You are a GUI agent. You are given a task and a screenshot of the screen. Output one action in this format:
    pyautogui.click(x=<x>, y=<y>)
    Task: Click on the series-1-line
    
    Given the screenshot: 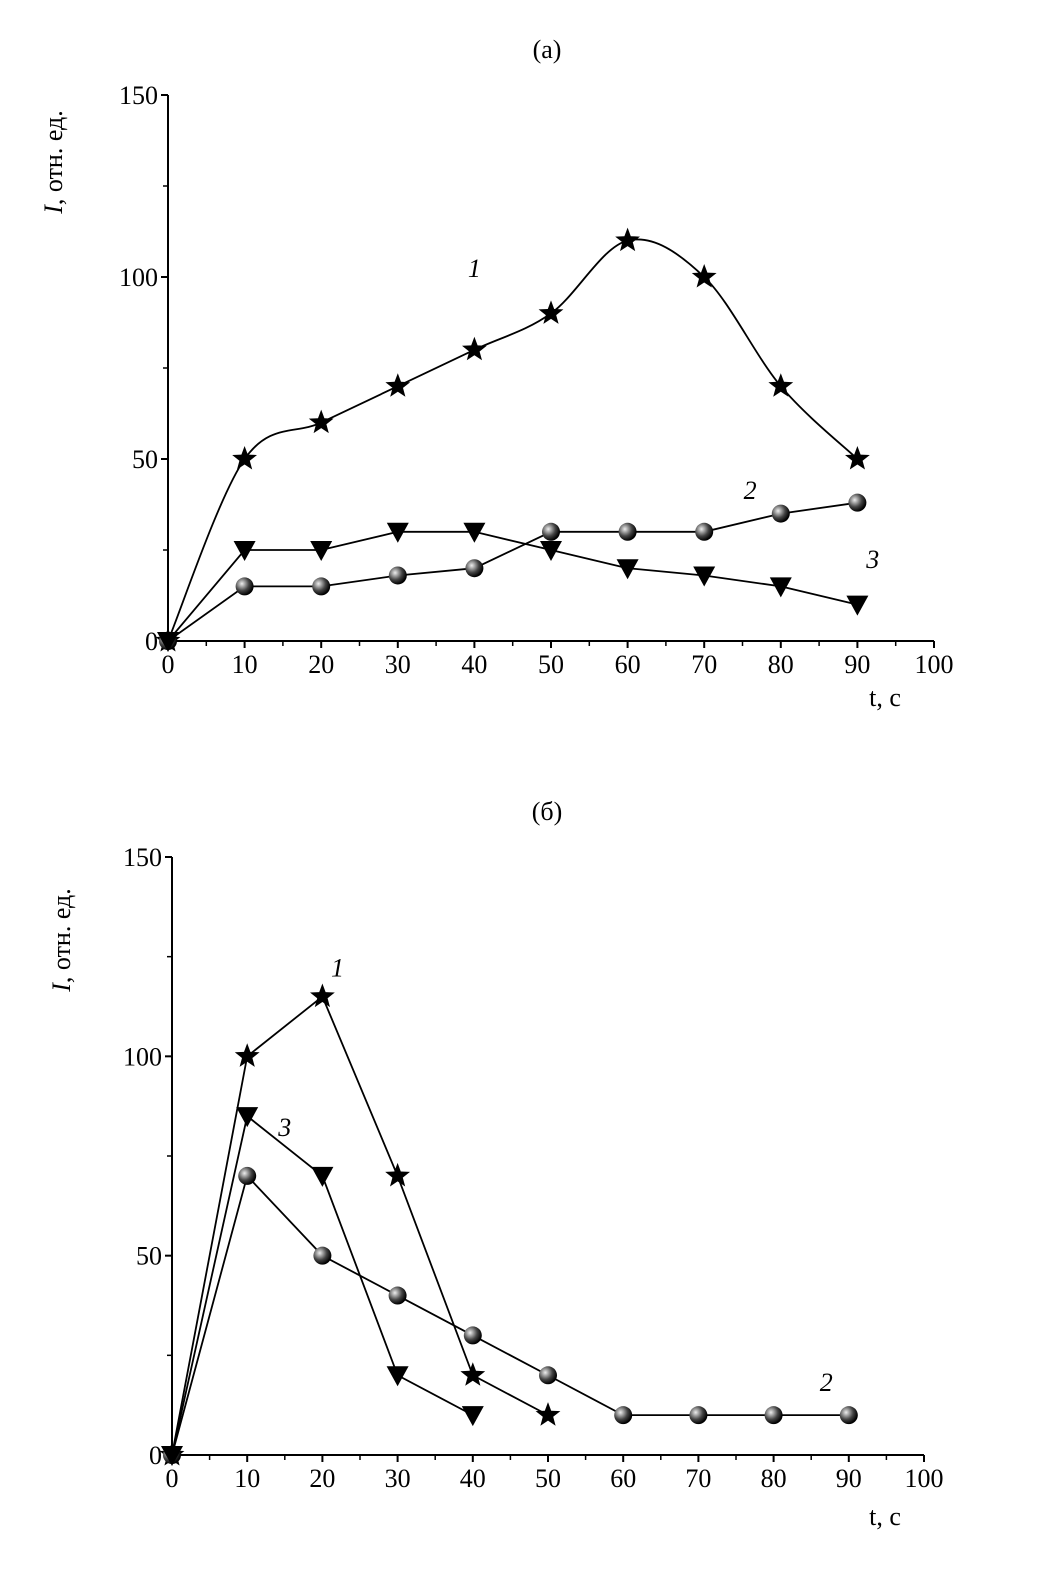 What is the action you would take?
    pyautogui.click(x=360, y=1225)
    